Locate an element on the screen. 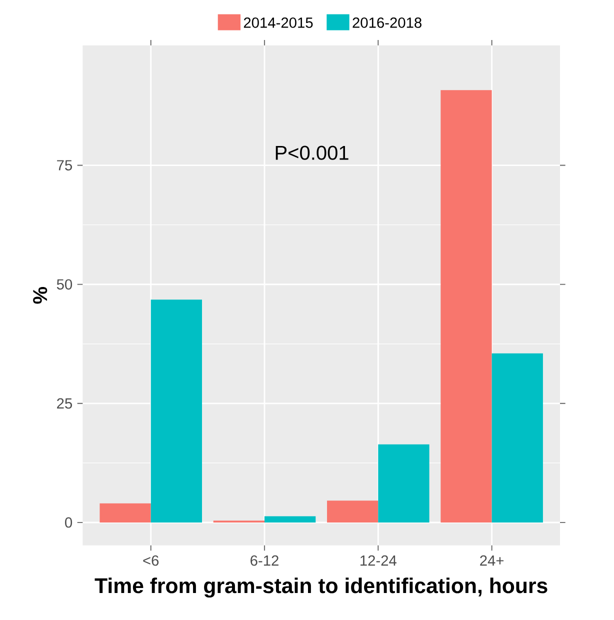  x-axis-title: Time from gram-stain to identification, hours is located at coordinates (321, 588).